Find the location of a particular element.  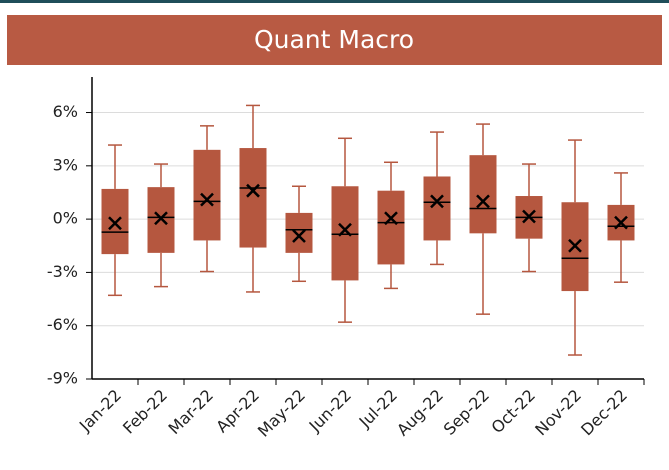

y-tick-label: -9% is located at coordinates (62, 378).